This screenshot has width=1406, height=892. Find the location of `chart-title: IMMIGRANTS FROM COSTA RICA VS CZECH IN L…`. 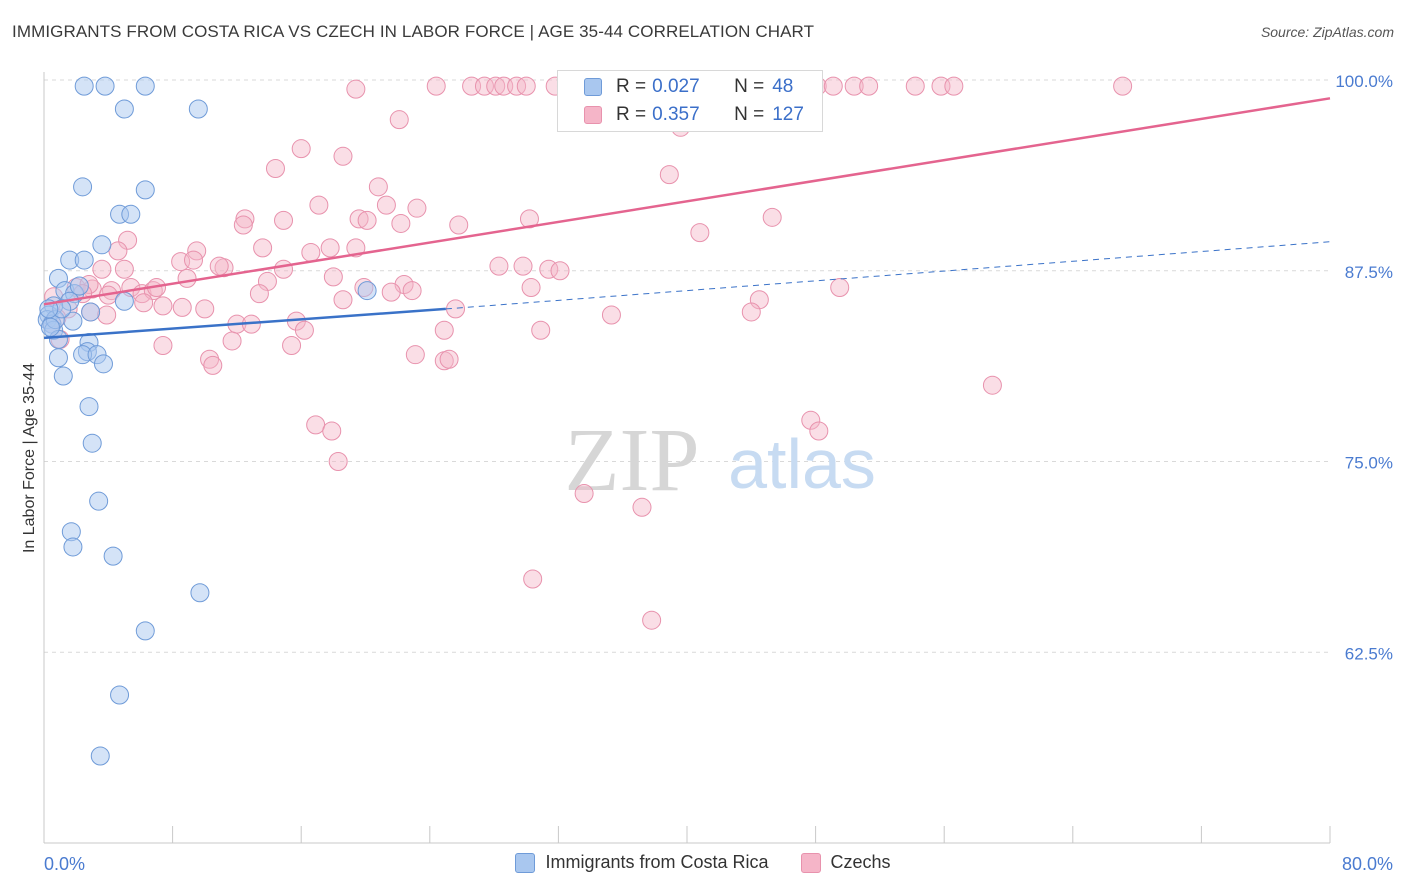

chart-title: IMMIGRANTS FROM COSTA RICA VS CZECH IN L… is located at coordinates (413, 31).